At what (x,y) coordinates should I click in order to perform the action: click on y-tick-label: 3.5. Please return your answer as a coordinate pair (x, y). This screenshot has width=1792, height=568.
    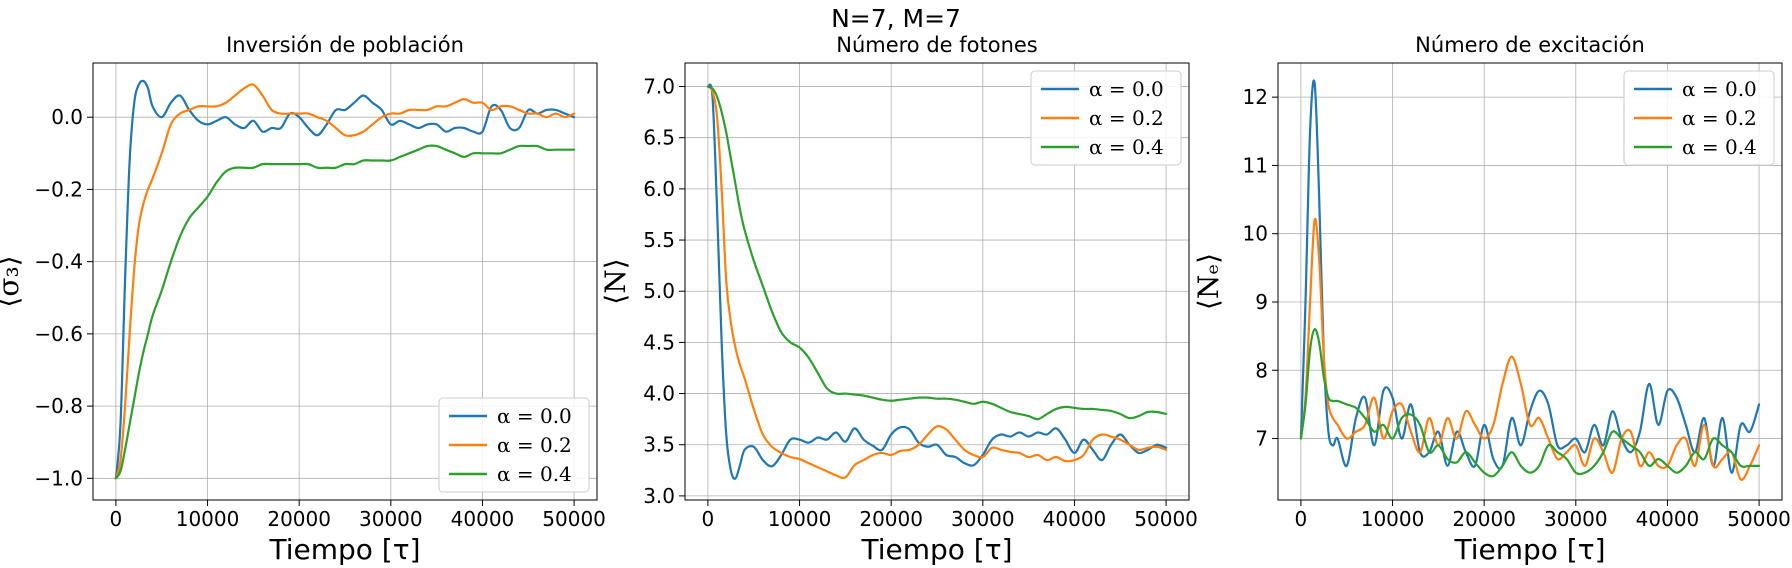
    Looking at the image, I should click on (659, 445).